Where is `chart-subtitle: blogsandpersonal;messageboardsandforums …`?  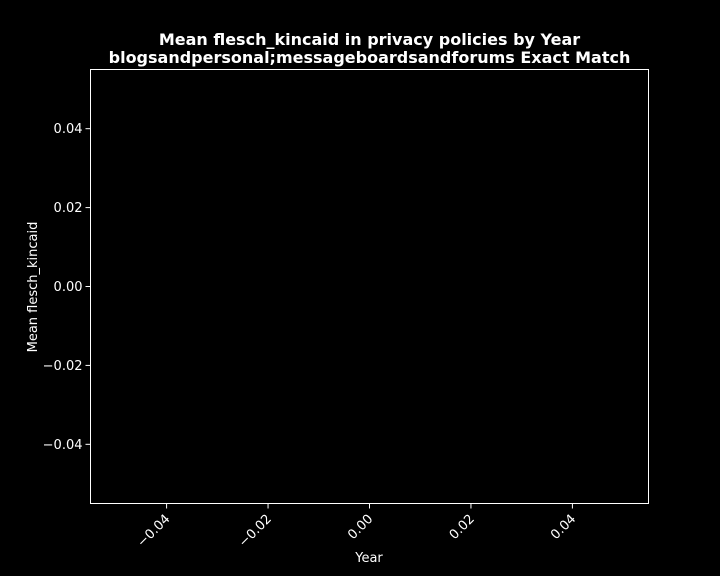 chart-subtitle: blogsandpersonal;messageboardsandforums … is located at coordinates (370, 57).